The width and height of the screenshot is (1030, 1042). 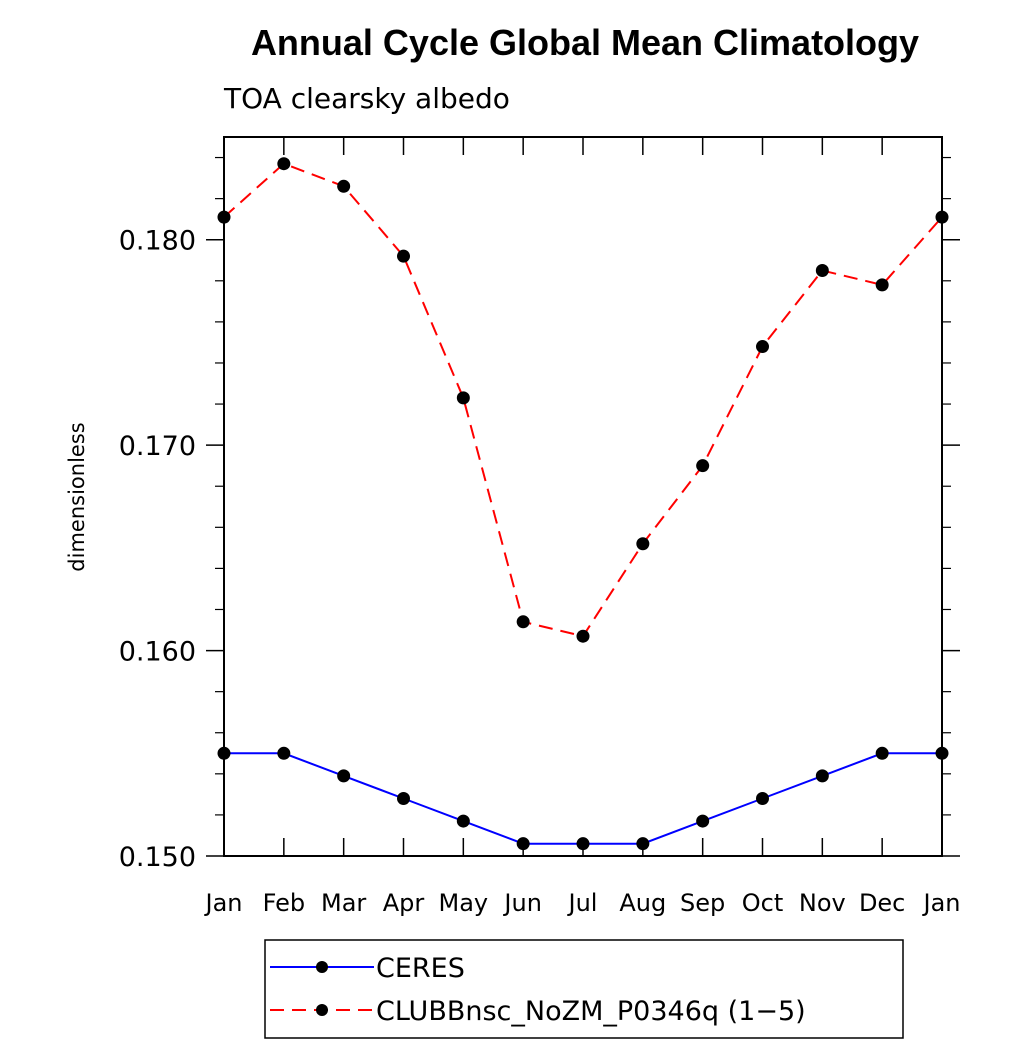 I want to click on chart-subtitle: TOA clearsky albedo, so click(x=366, y=98).